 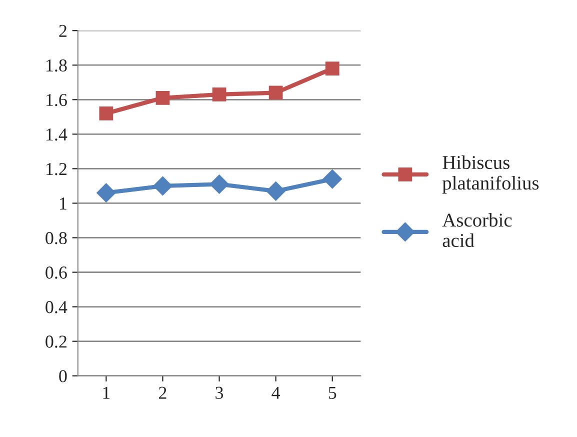 What do you see at coordinates (477, 230) in the screenshot?
I see `legend-label: Ascorbic acid` at bounding box center [477, 230].